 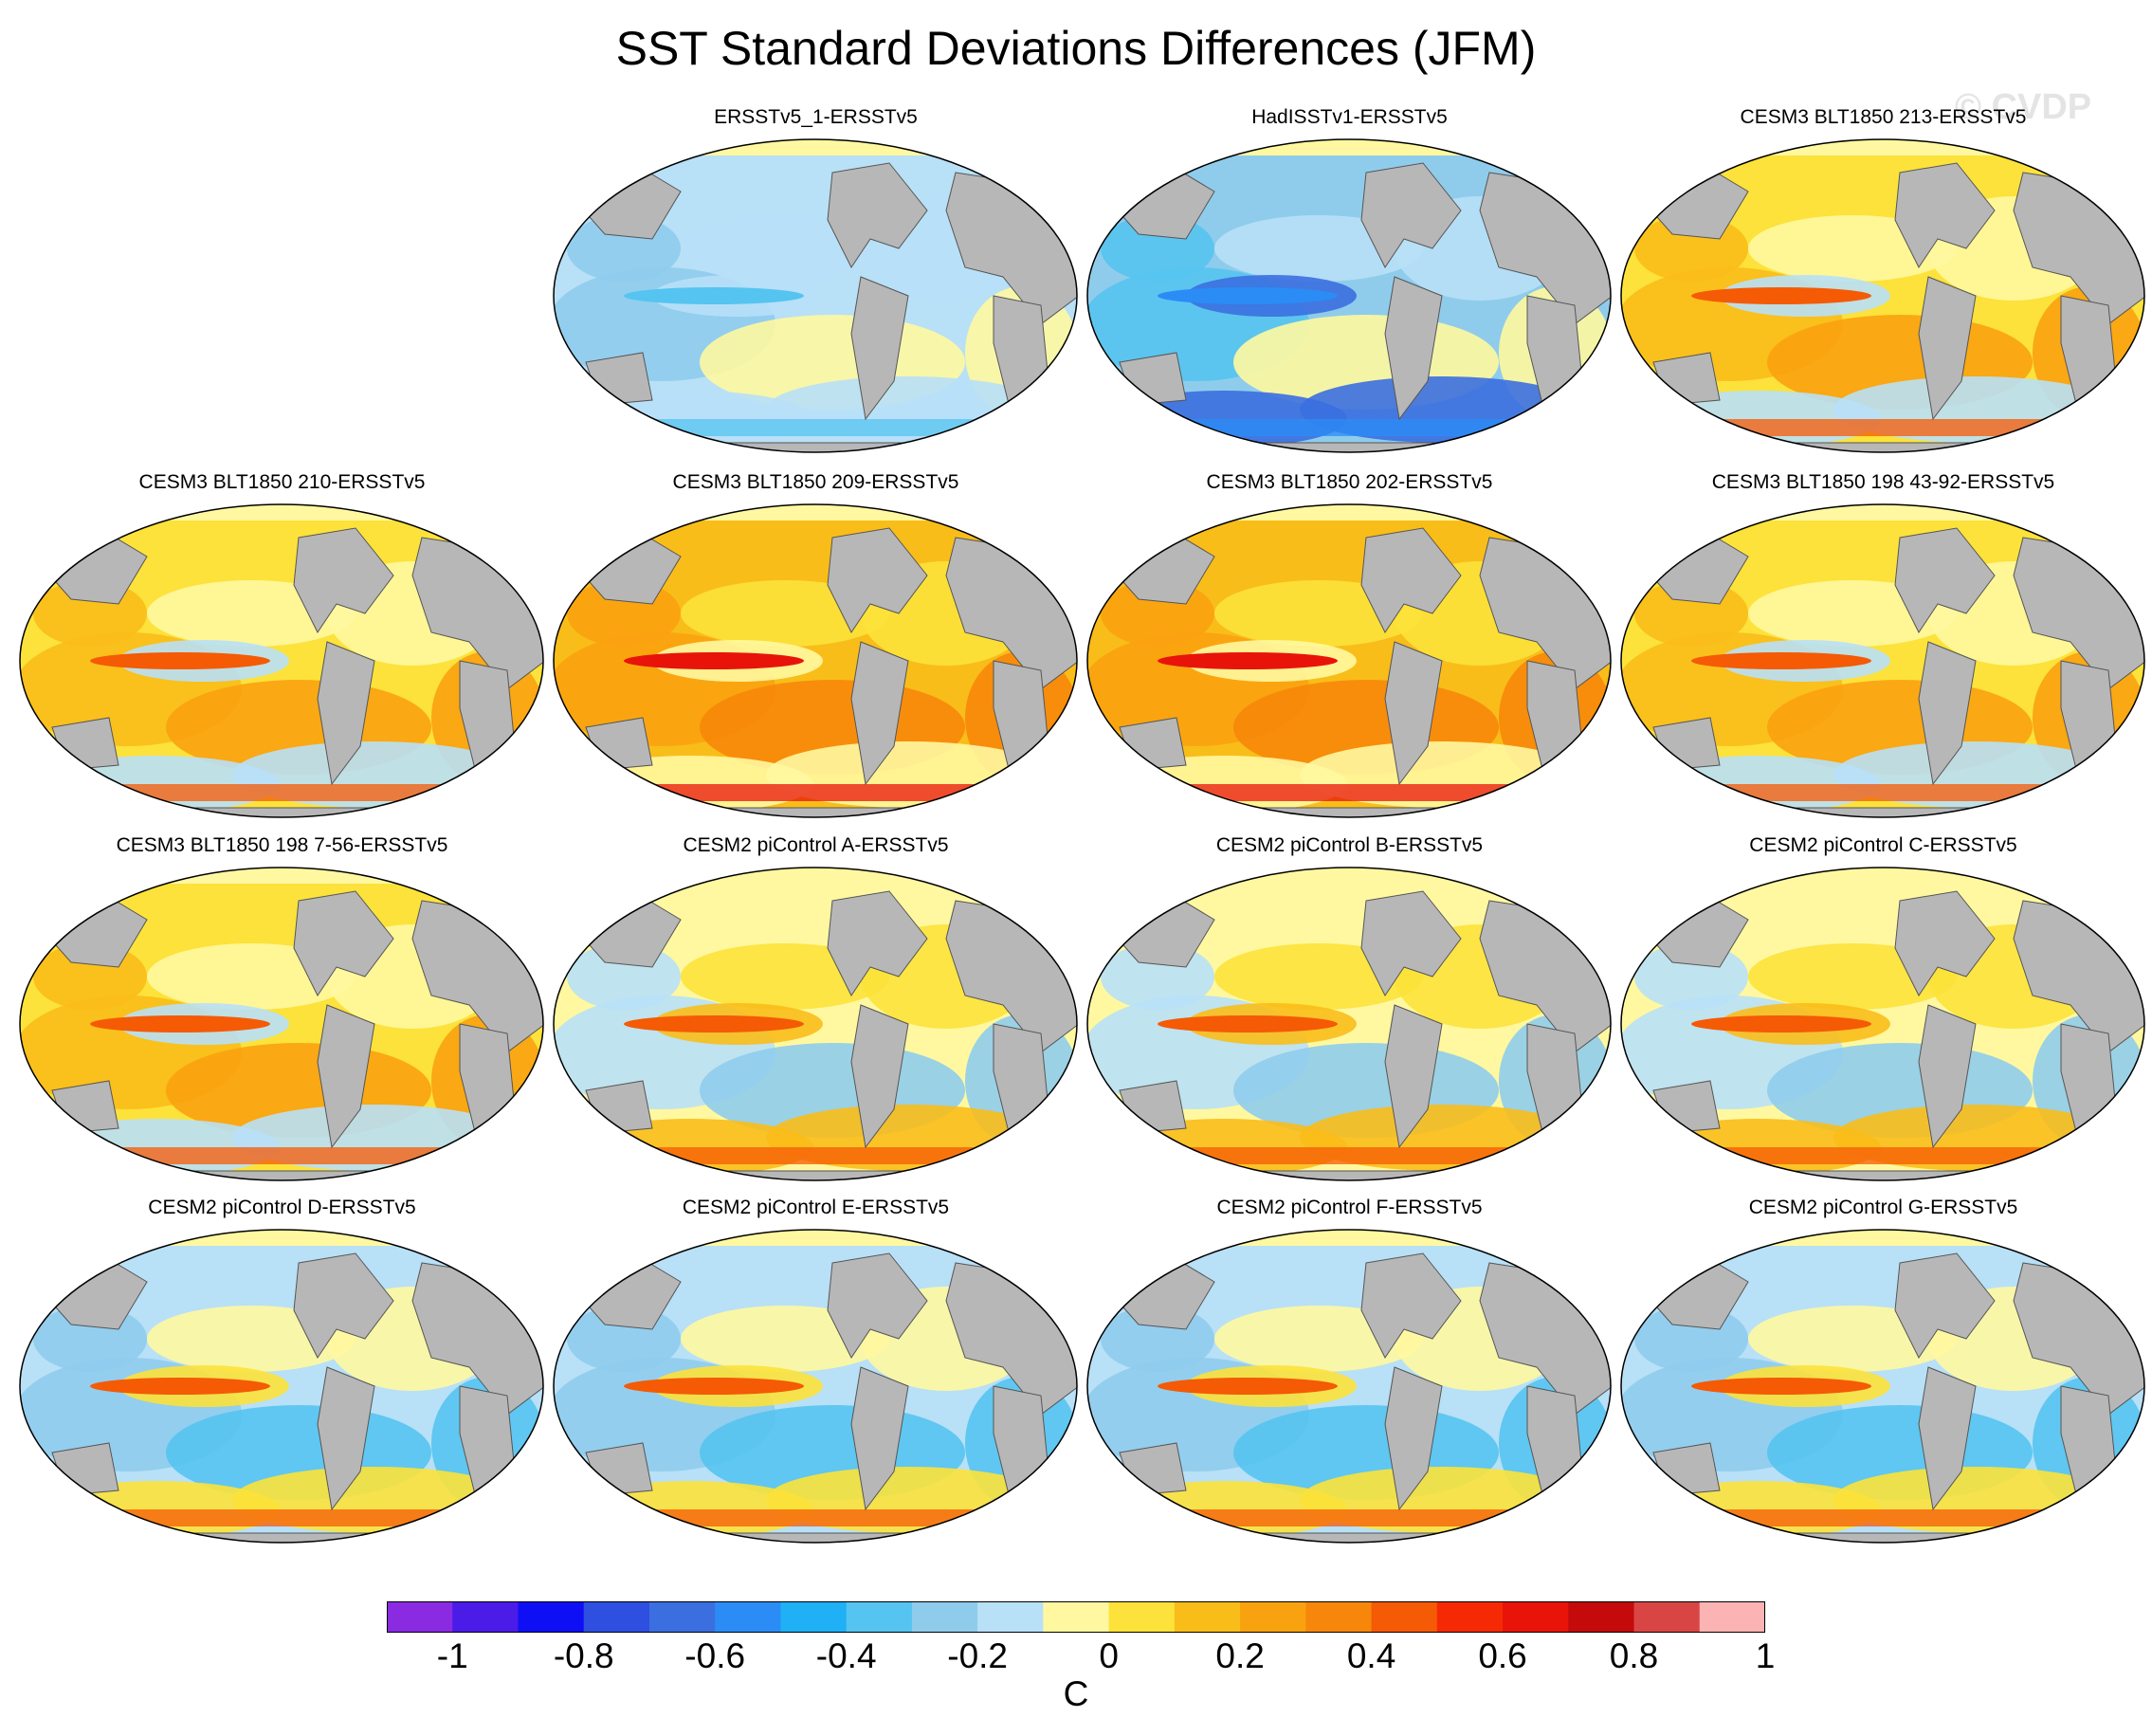 I want to click on colorbar-tick-label: -0.6, so click(x=715, y=1655).